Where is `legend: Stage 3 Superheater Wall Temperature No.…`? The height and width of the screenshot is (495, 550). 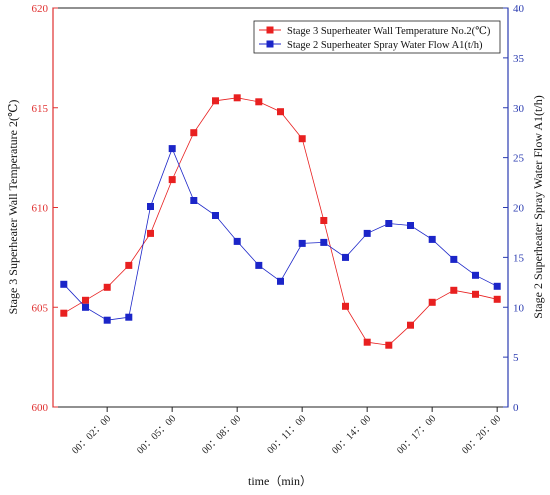
legend: Stage 3 Superheater Wall Temperature No.… is located at coordinates (377, 37).